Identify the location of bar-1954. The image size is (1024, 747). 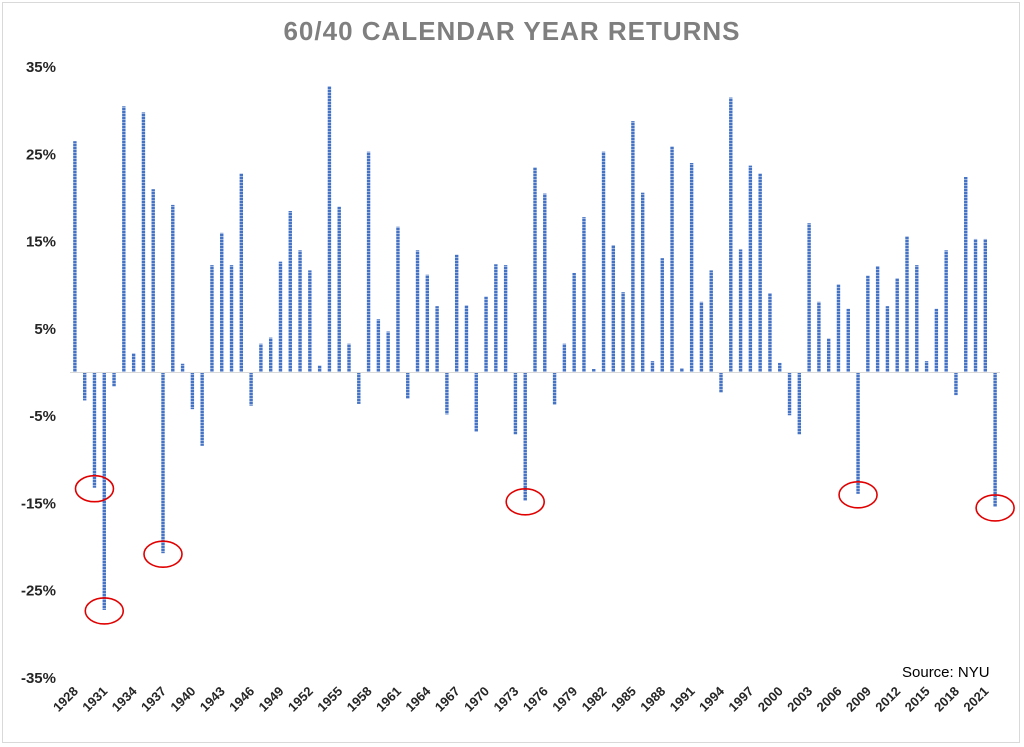
(329, 229).